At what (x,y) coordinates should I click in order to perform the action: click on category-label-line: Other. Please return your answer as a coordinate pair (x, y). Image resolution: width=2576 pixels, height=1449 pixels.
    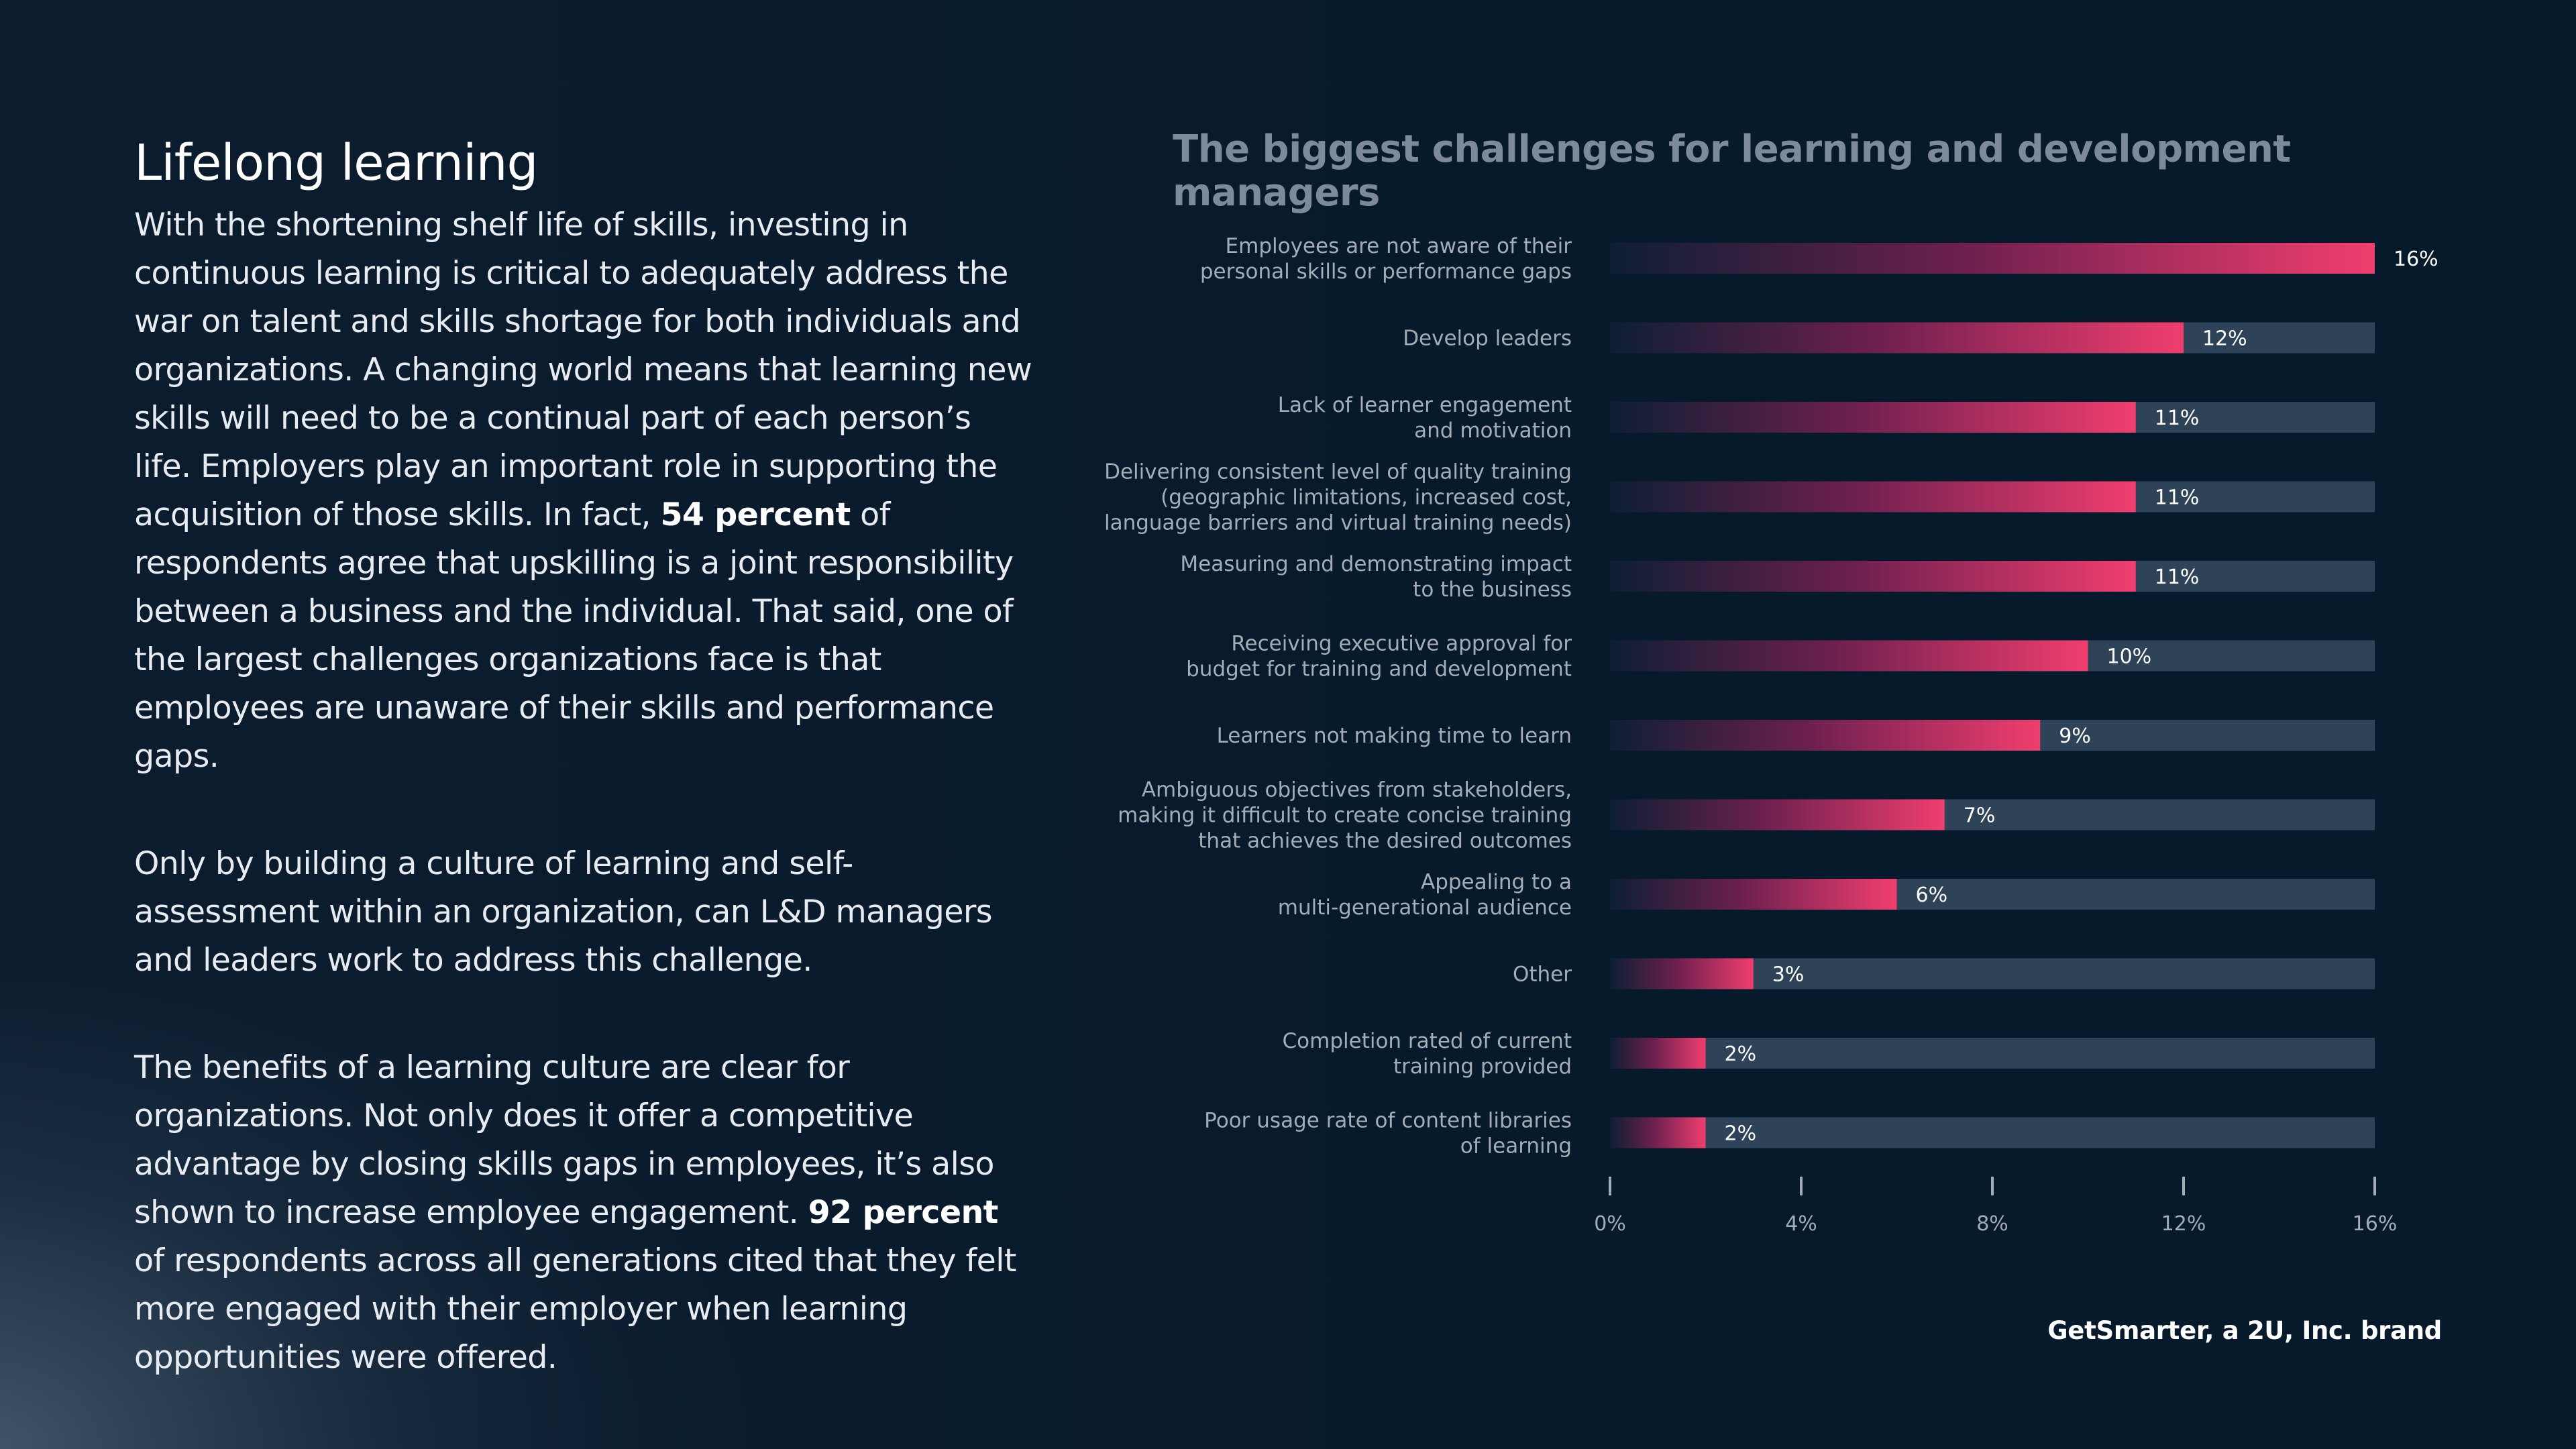
    Looking at the image, I should click on (1542, 975).